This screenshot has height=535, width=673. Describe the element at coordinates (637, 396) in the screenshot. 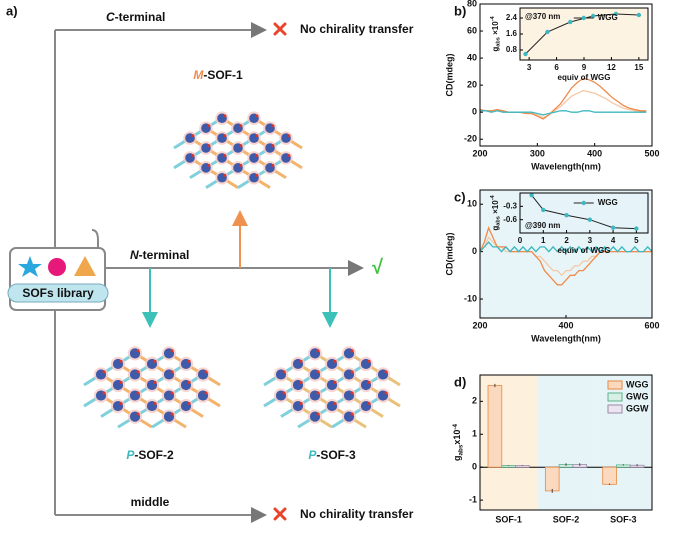

I see `legend-label: GWG` at that location.